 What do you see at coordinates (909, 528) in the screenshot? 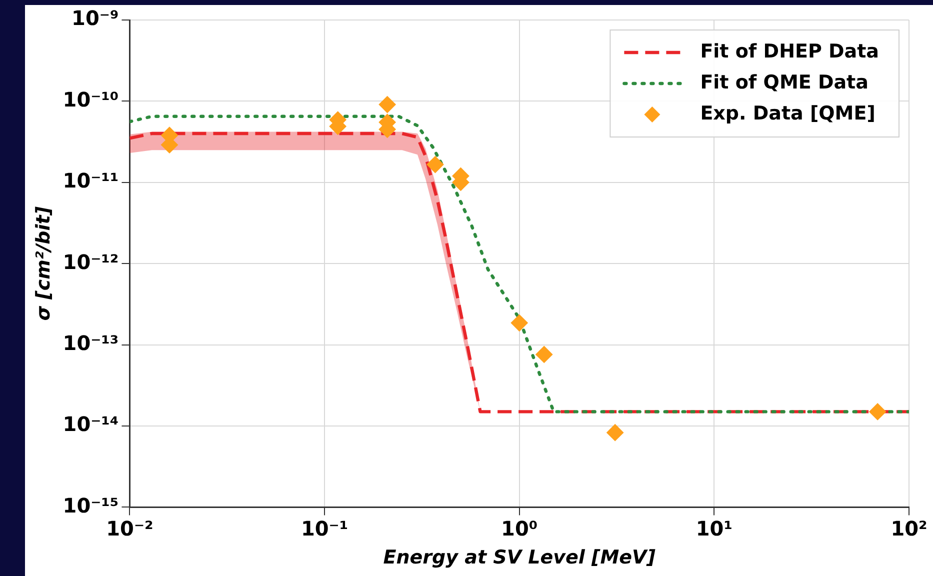
I see `x-tick-label: 10²` at bounding box center [909, 528].